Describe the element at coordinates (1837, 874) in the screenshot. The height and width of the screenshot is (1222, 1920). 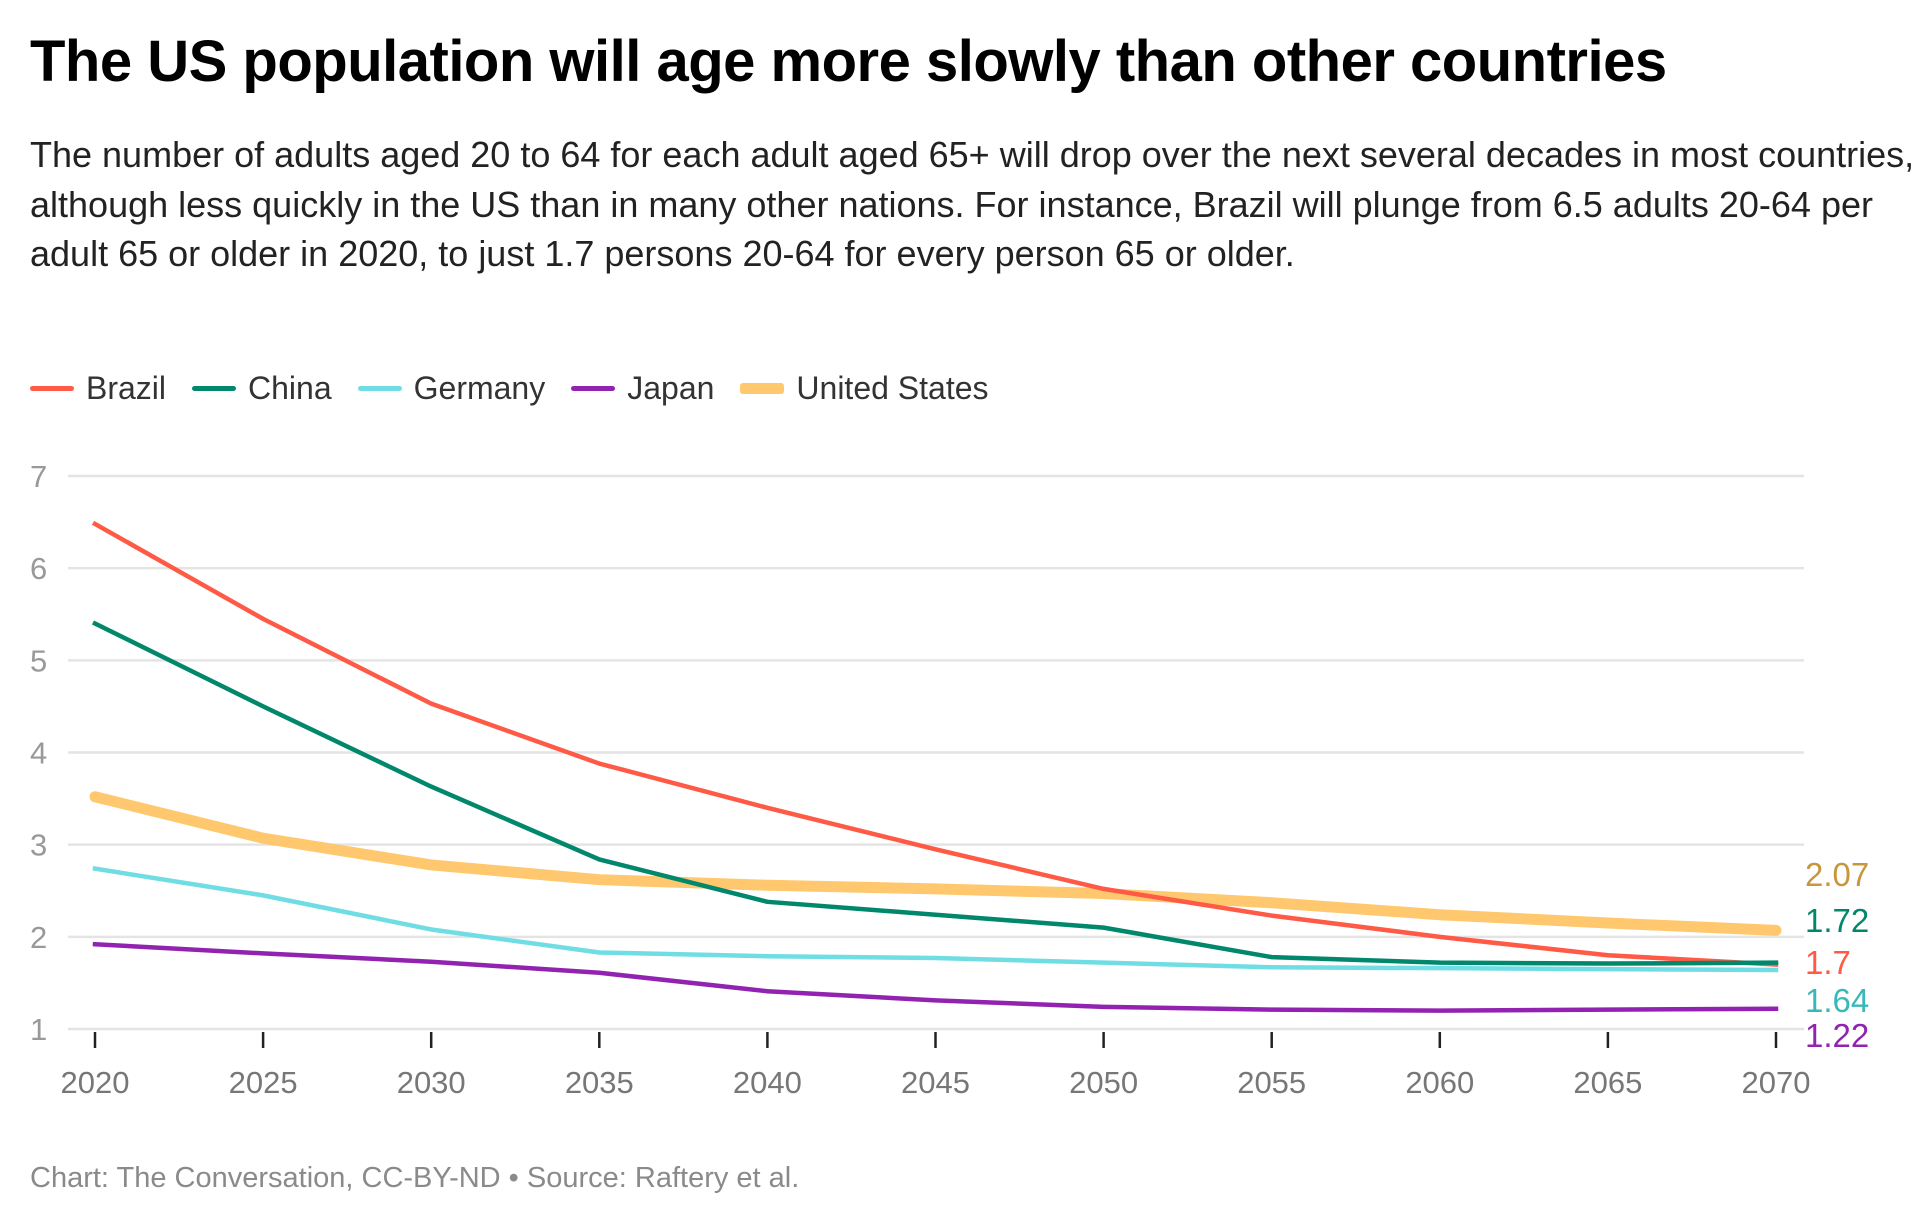
I see `end-value-label: 2.07` at that location.